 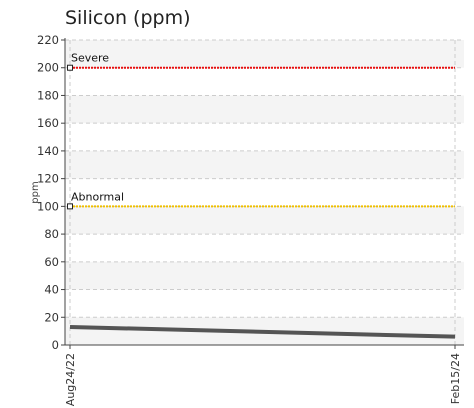 What do you see at coordinates (48, 151) in the screenshot?
I see `y-tick-label: 140` at bounding box center [48, 151].